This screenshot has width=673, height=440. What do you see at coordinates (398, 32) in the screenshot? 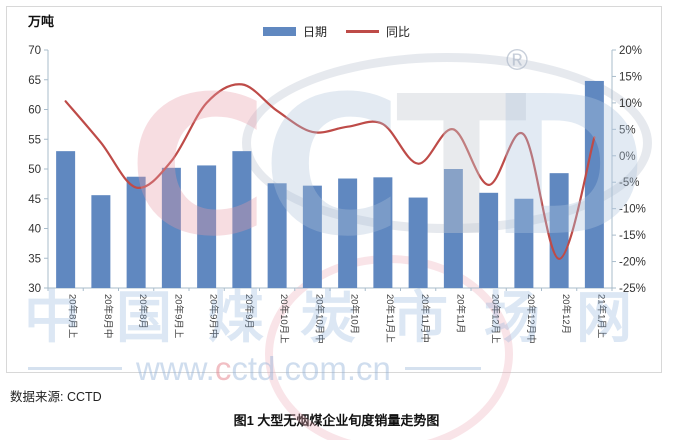
I see `legend-line-label: 同比` at bounding box center [398, 32].